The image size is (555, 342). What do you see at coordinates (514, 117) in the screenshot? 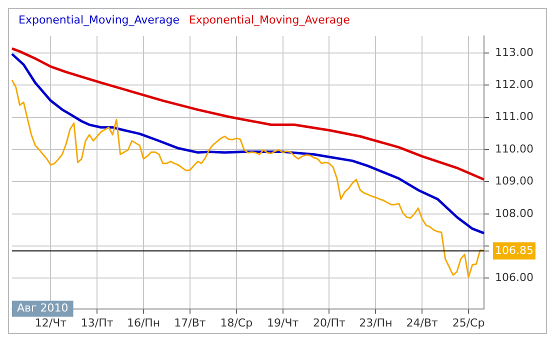
I see `y-tick-label: 111.00` at bounding box center [514, 117].